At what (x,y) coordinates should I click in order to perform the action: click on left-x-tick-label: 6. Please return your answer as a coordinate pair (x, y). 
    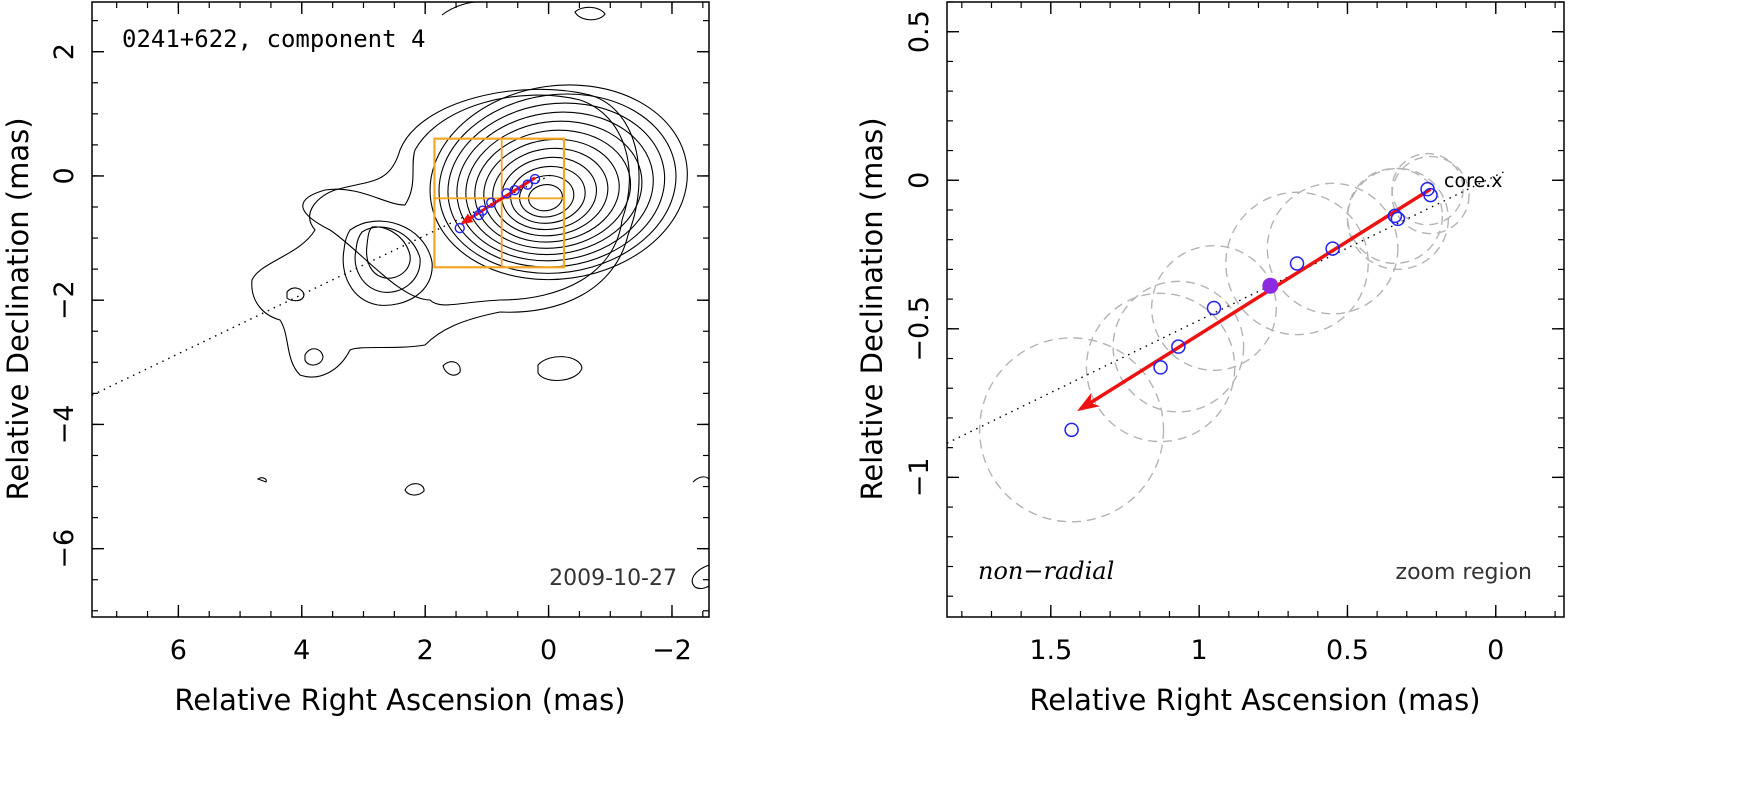
    Looking at the image, I should click on (178, 650).